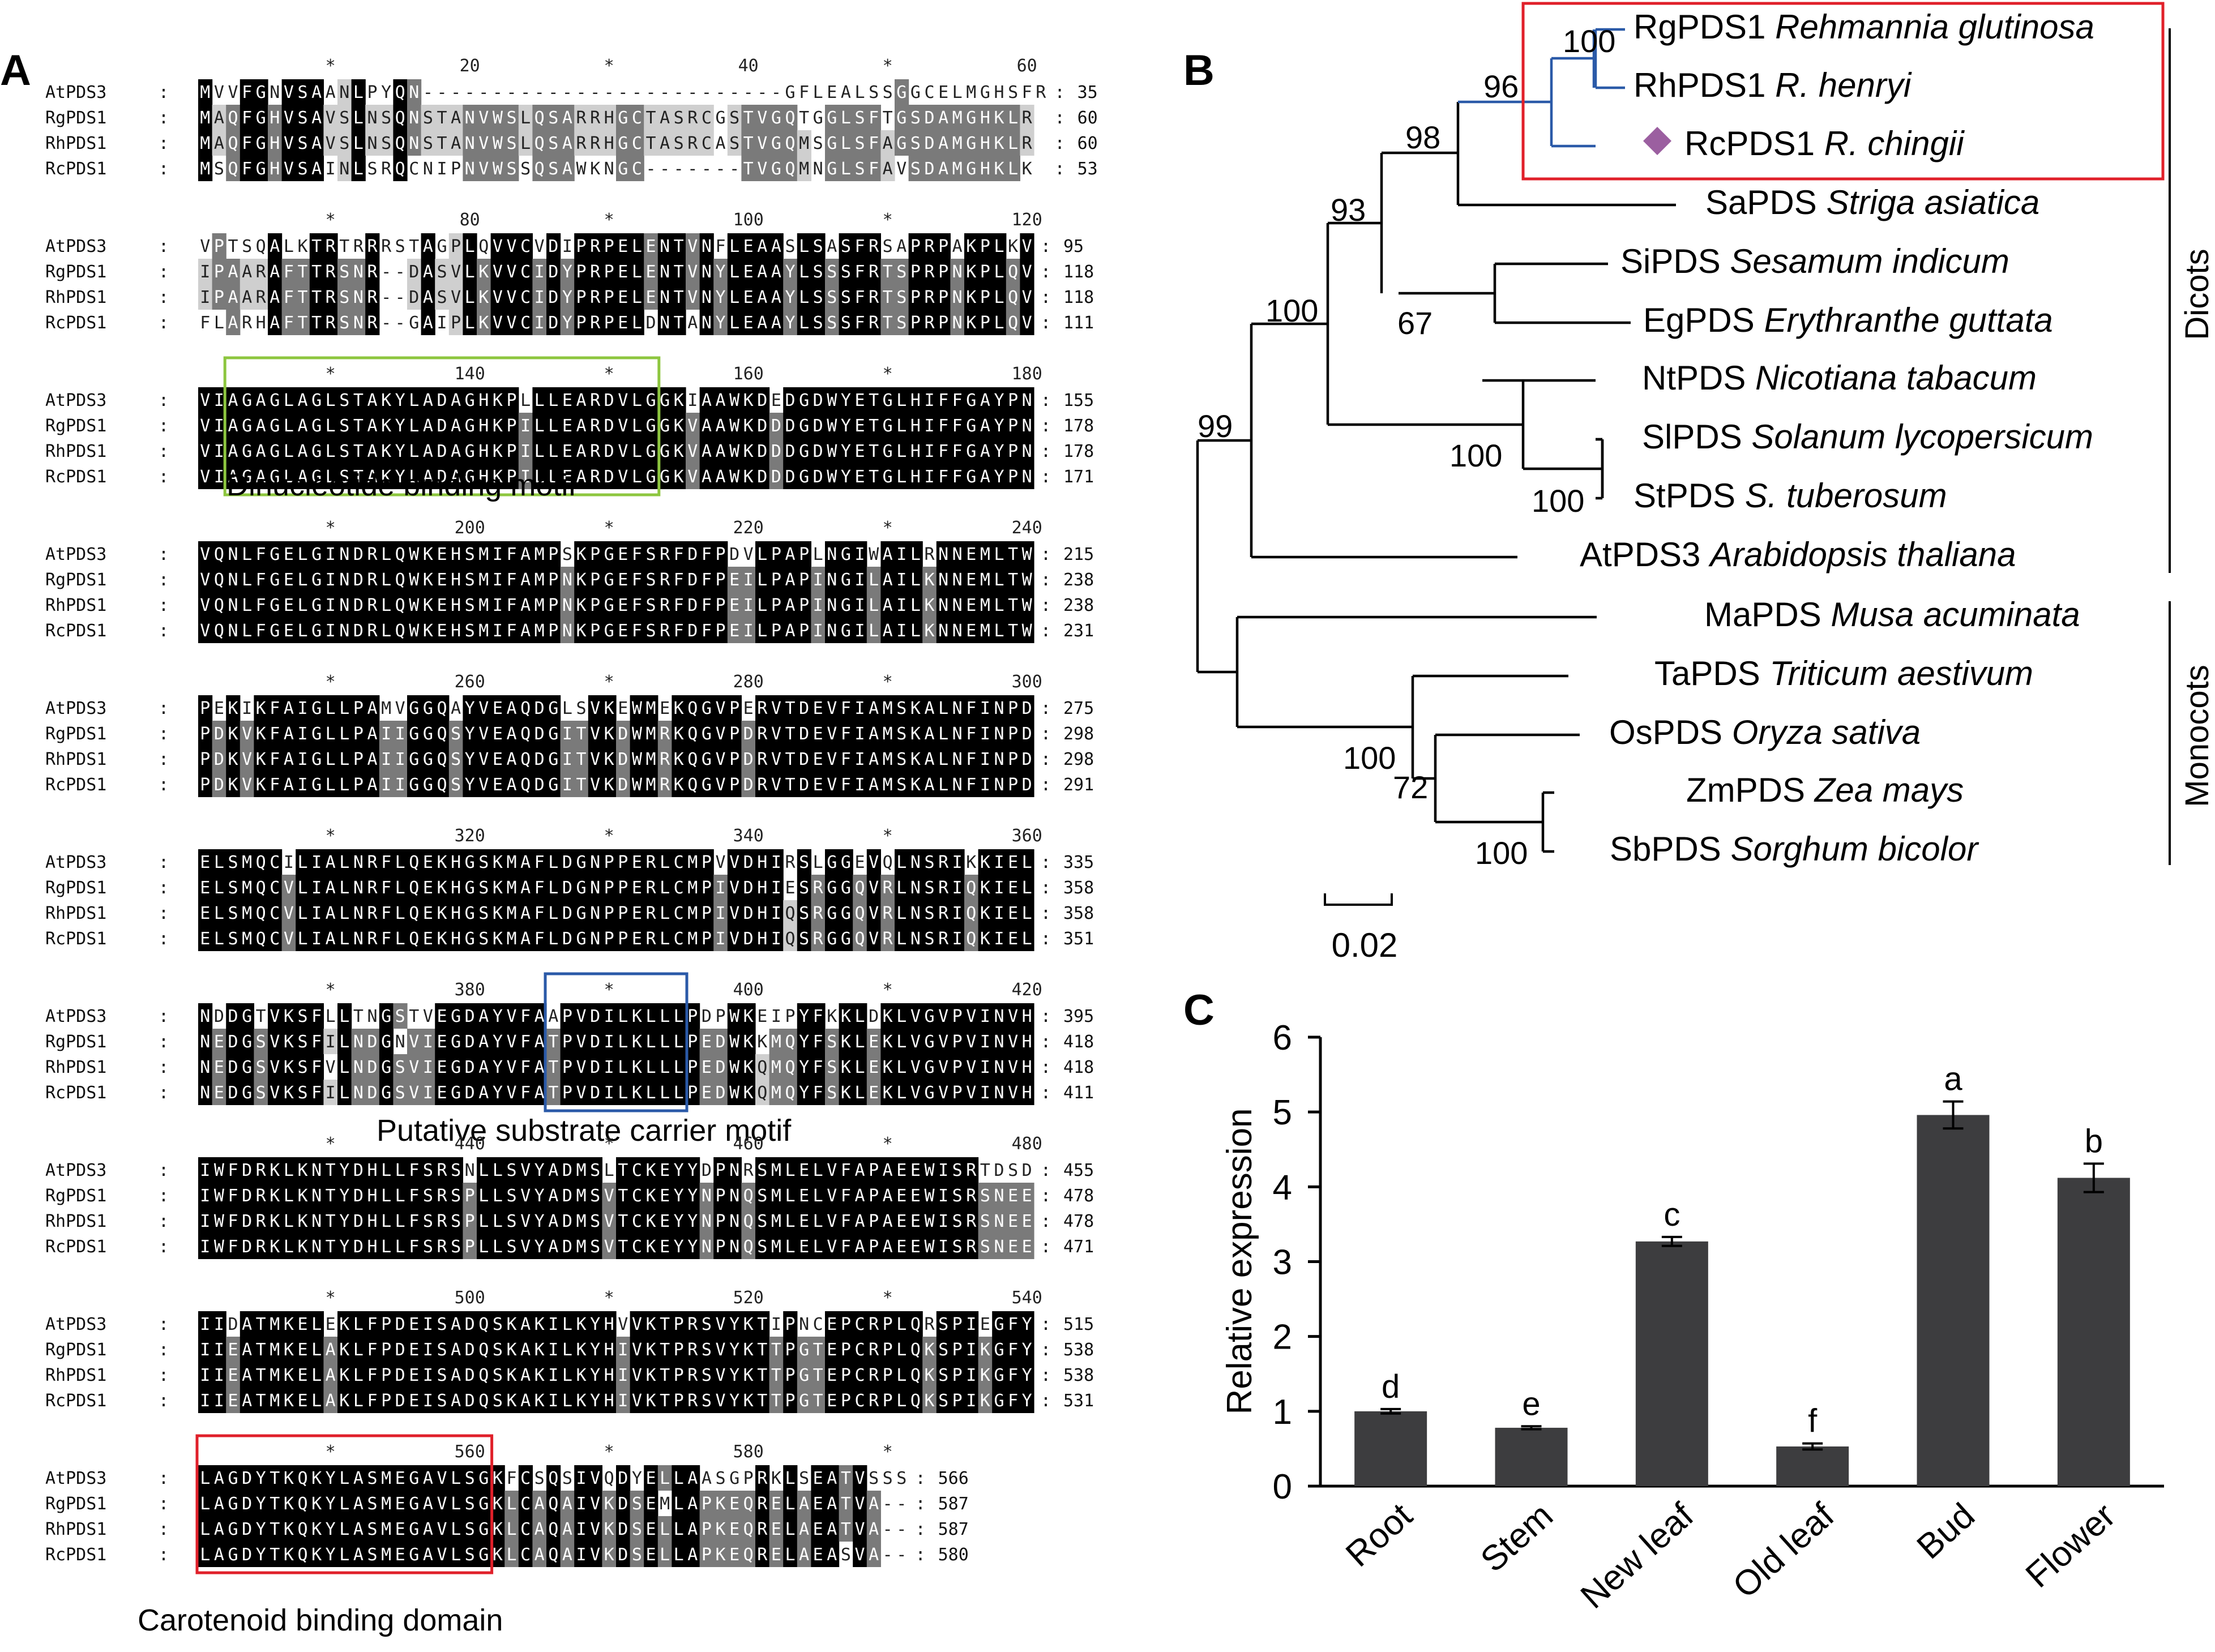 This screenshot has width=2215, height=1652. Describe the element at coordinates (762, 477) in the screenshot. I see `residue: D` at that location.